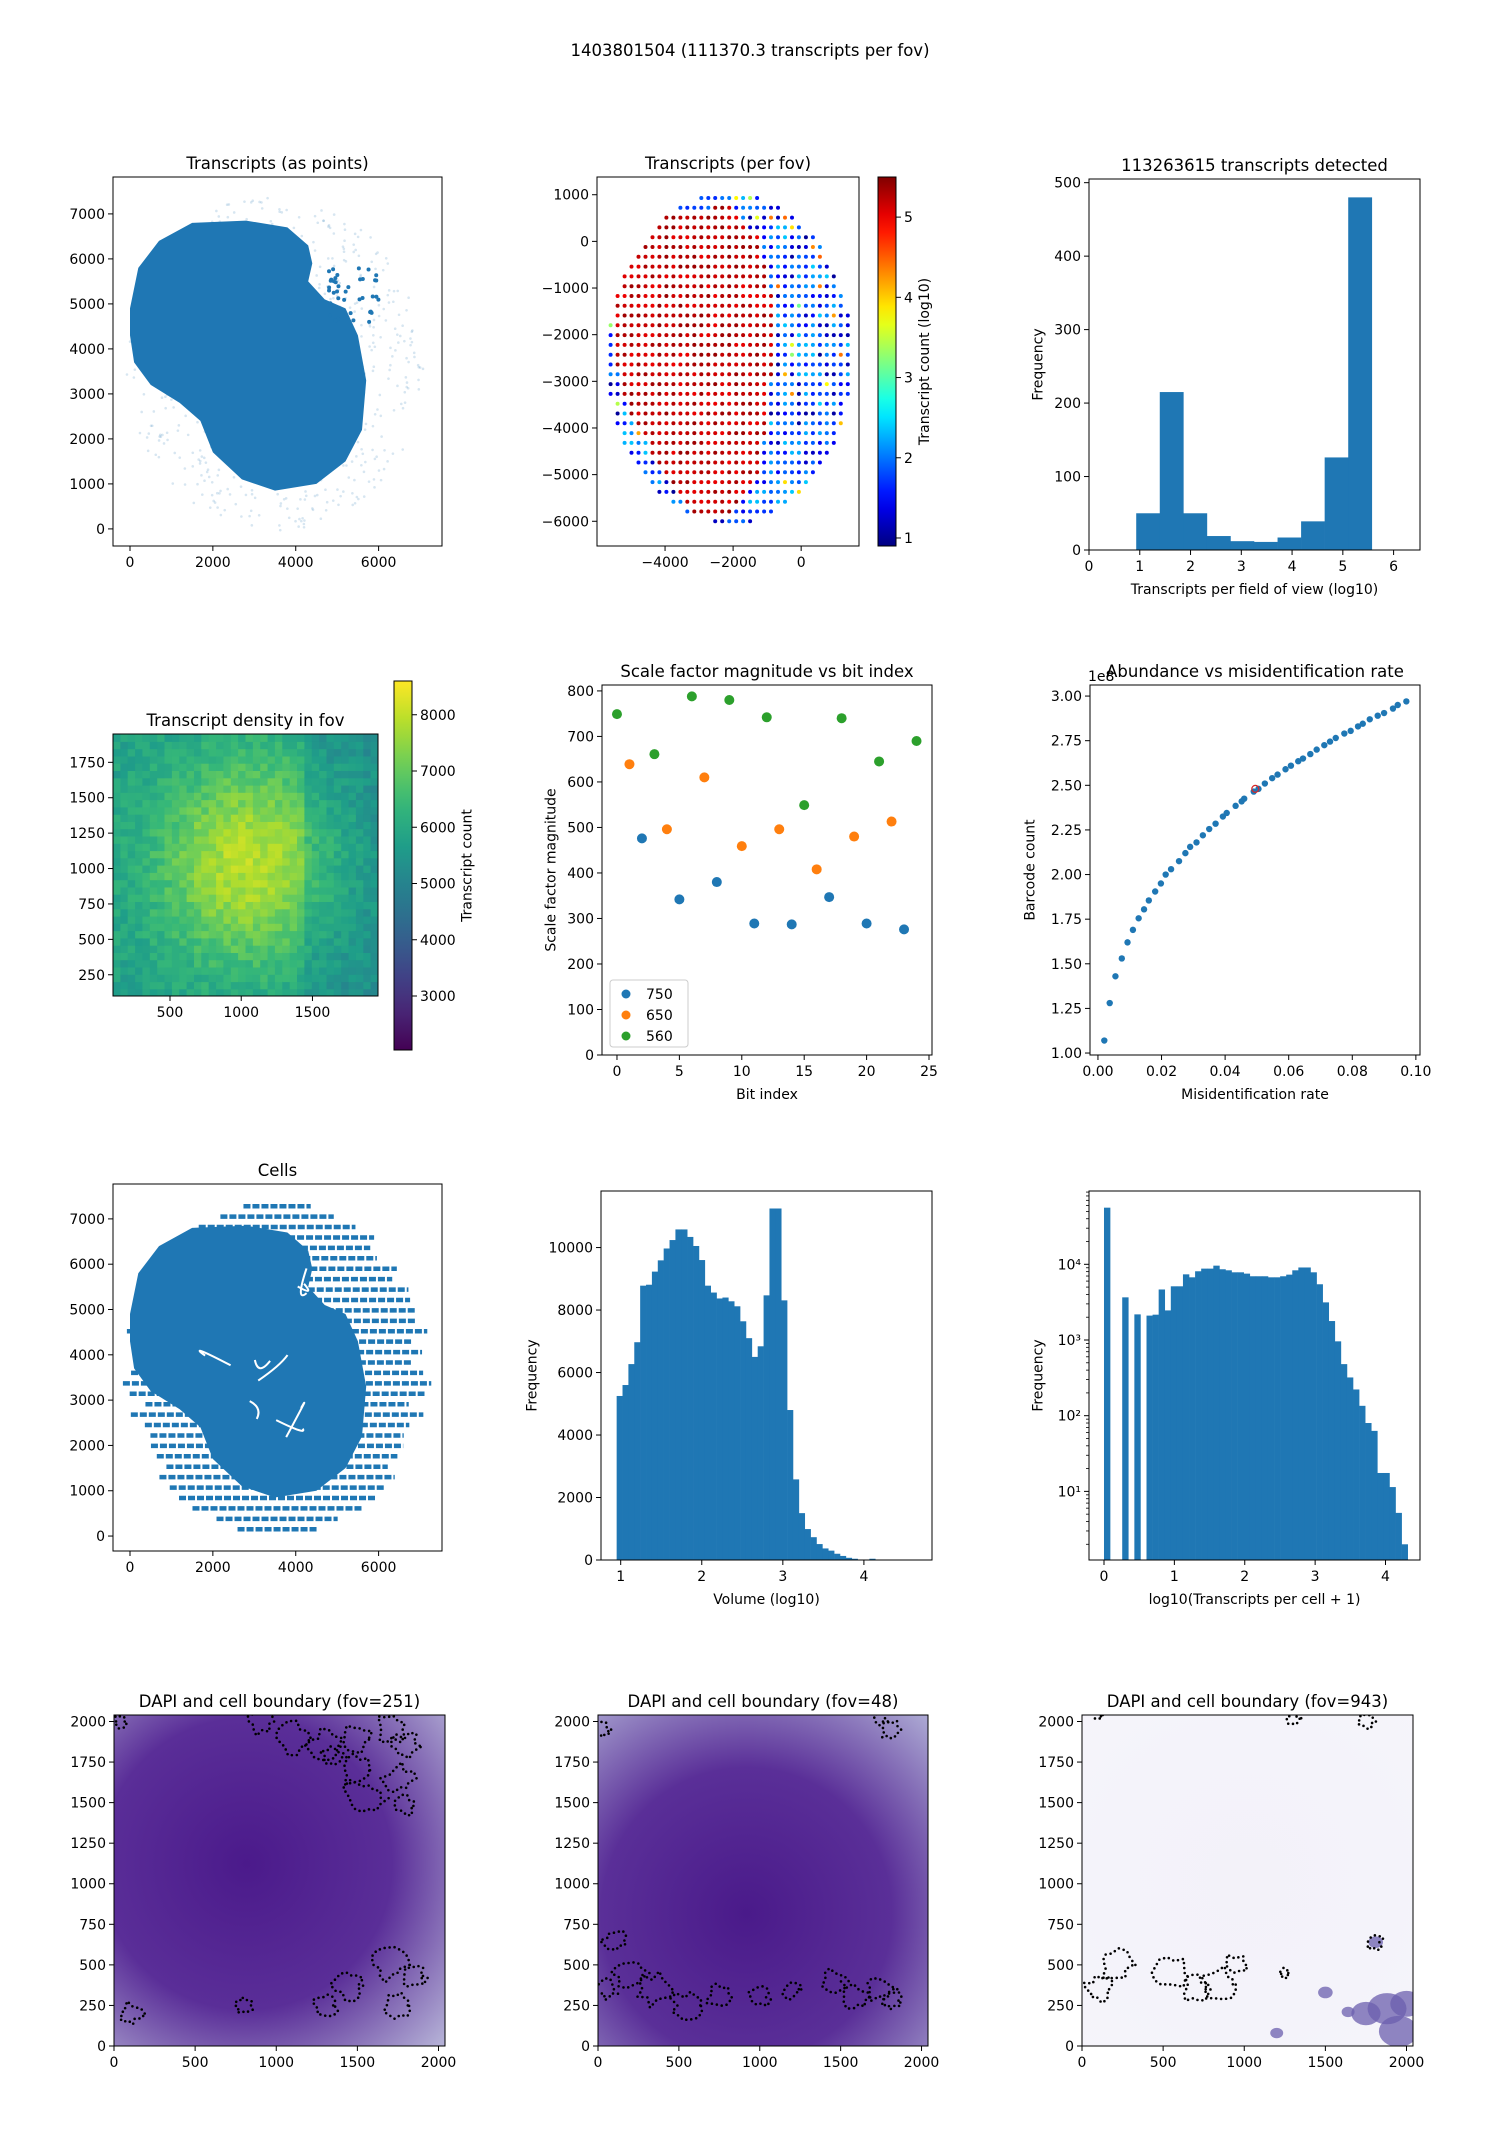 The image size is (1500, 2150). Describe the element at coordinates (1056, 1844) in the screenshot. I see `y-tick-label: 1250` at that location.